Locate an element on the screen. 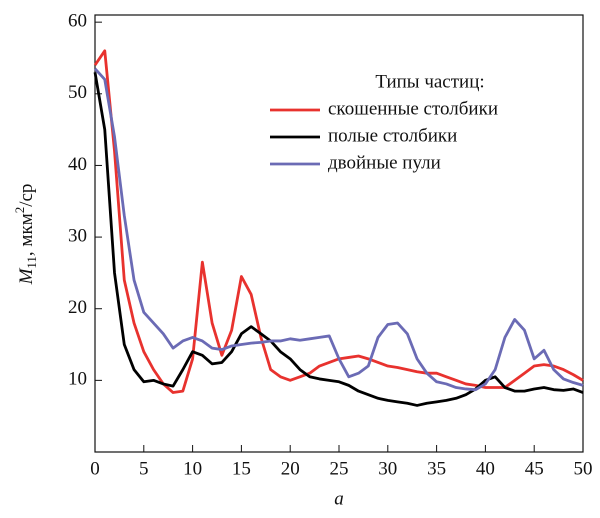 The height and width of the screenshot is (518, 600). x-tick-label: 35 is located at coordinates (436, 468).